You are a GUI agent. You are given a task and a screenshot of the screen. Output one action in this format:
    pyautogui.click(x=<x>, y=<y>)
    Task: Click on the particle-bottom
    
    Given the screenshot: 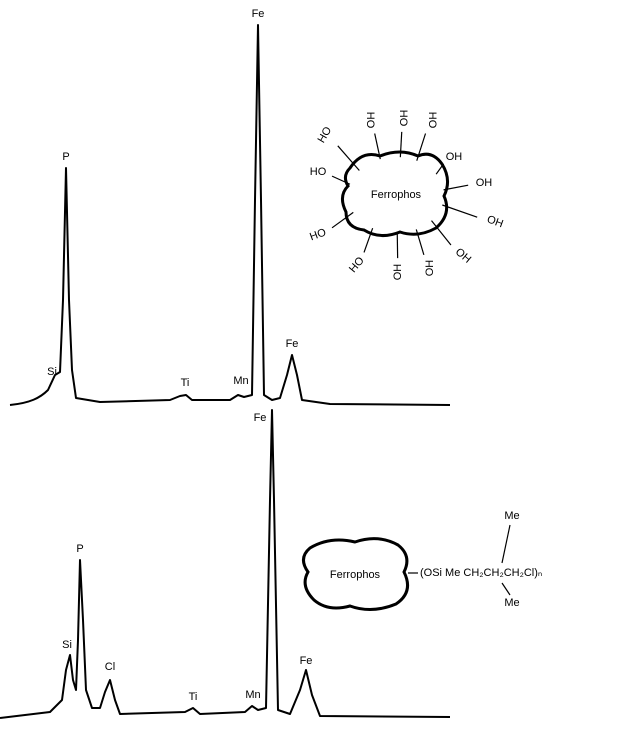 What is the action you would take?
    pyautogui.click(x=356, y=574)
    